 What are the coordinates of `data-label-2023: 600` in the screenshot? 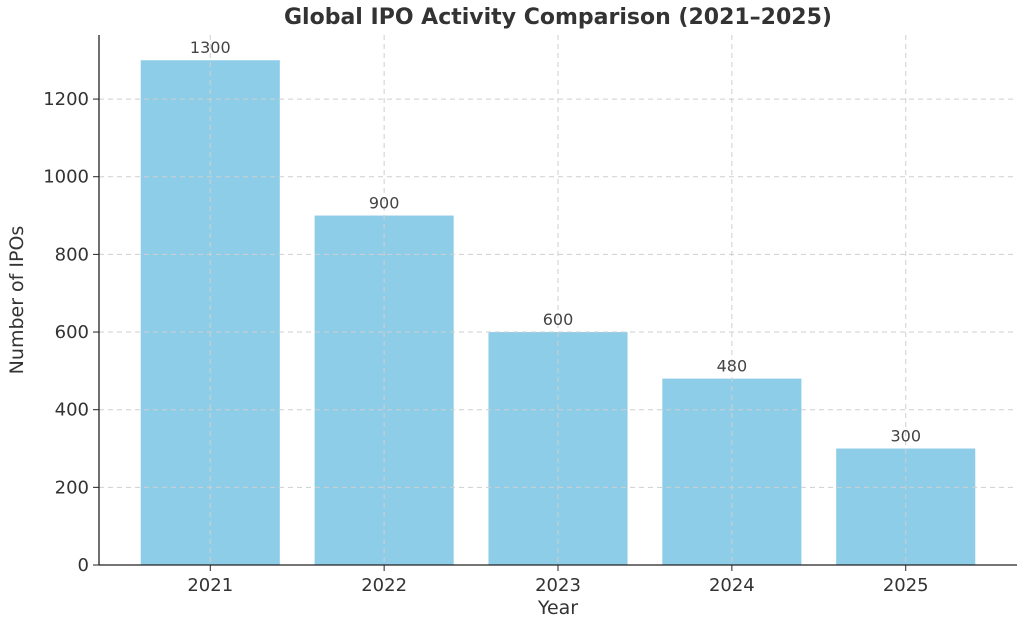 It's located at (558, 319).